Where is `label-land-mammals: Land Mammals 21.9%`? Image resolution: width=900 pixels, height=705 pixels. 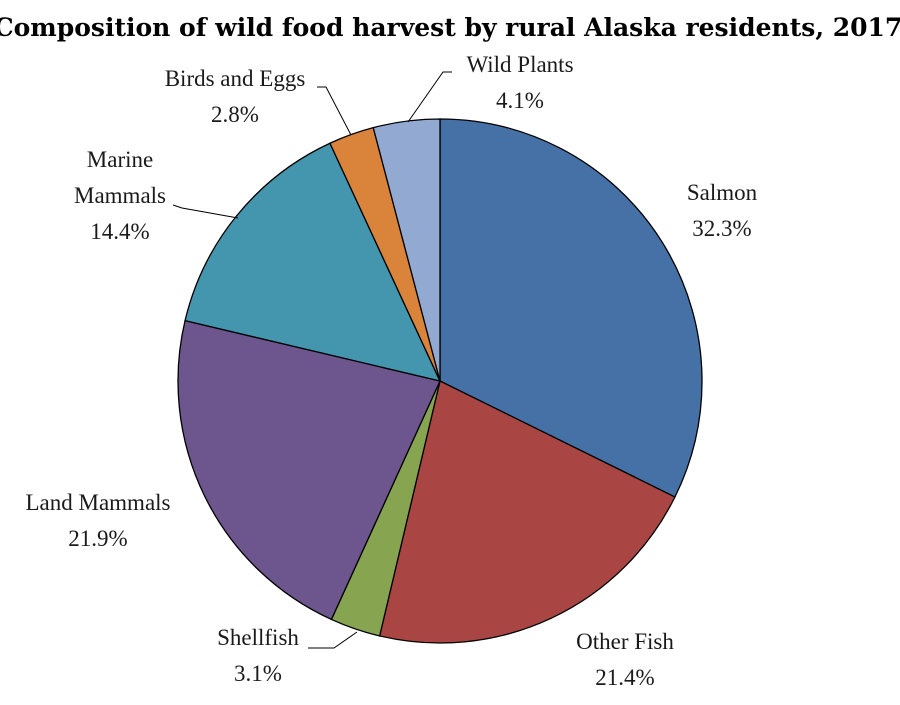
label-land-mammals: Land Mammals 21.9% is located at coordinates (98, 520).